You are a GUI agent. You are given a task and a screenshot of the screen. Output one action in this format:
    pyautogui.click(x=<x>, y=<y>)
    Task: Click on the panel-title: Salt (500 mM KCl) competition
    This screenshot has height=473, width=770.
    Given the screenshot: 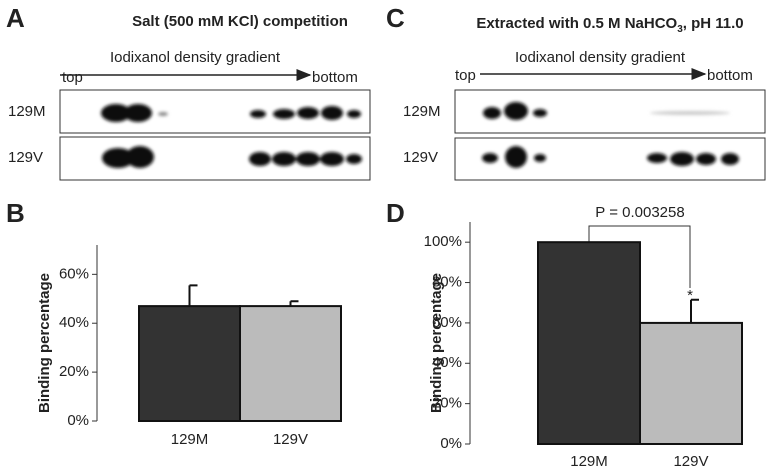 What is the action you would take?
    pyautogui.click(x=240, y=21)
    